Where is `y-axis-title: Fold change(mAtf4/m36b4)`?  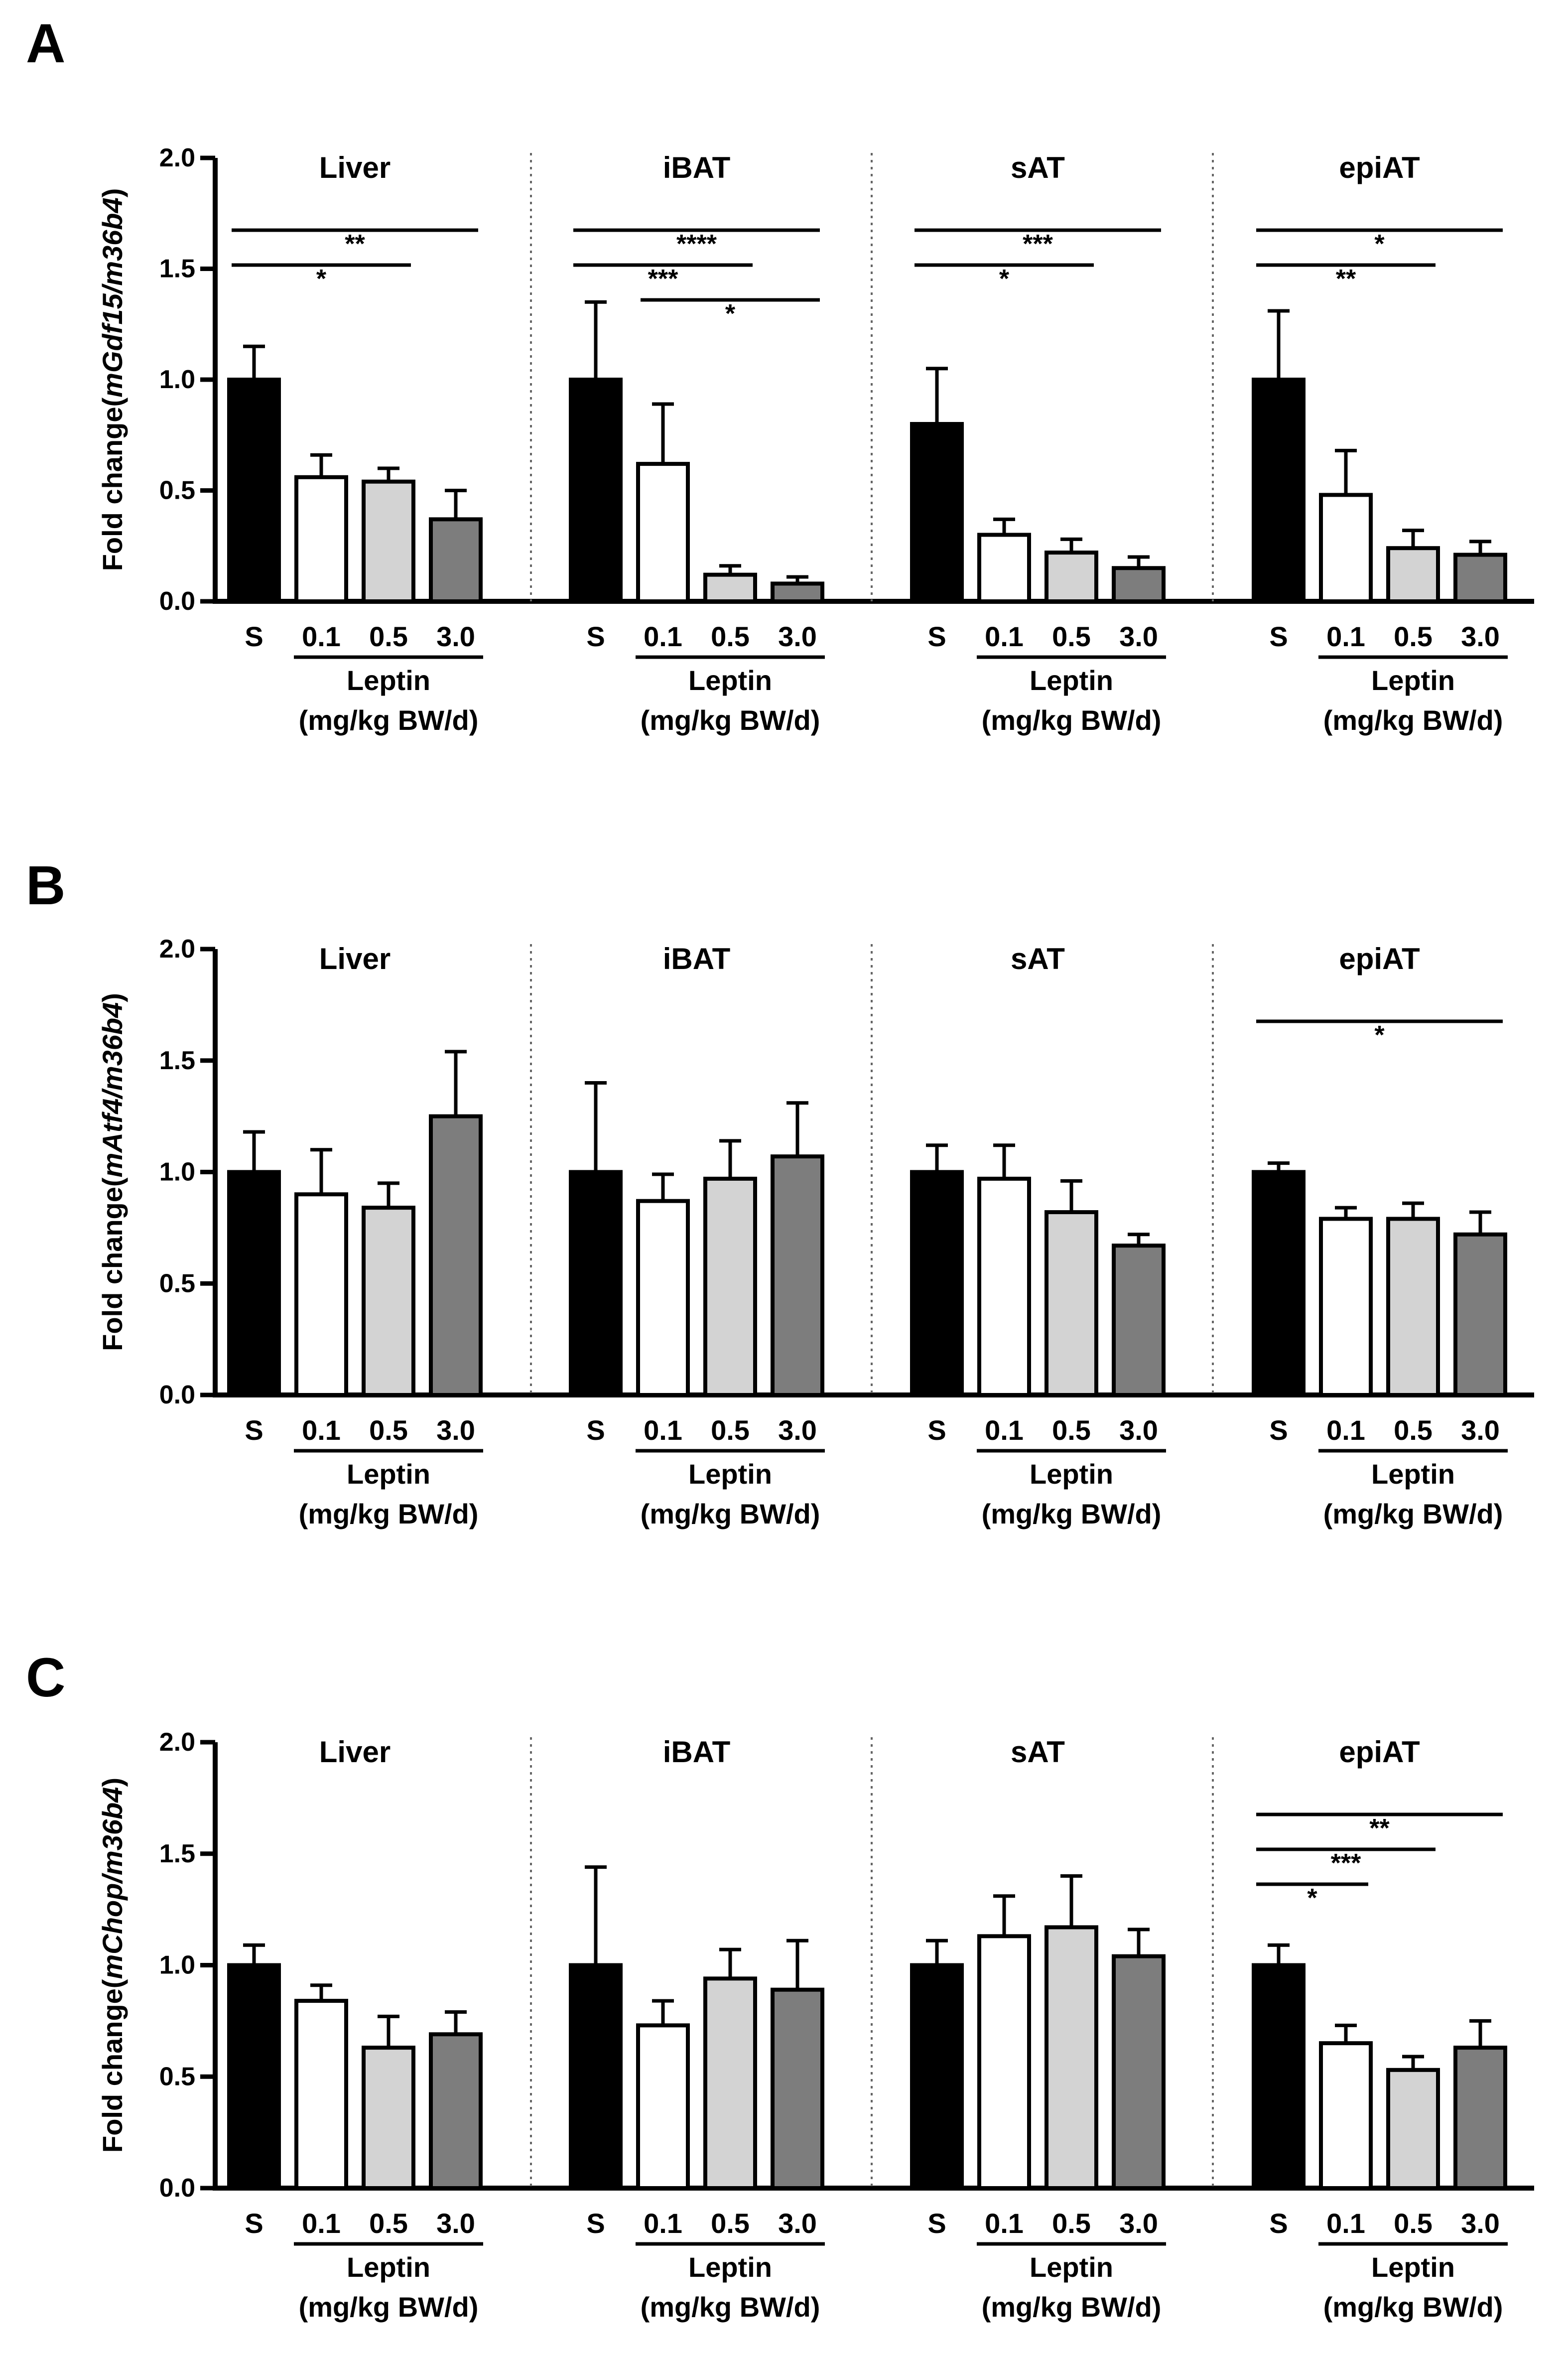
y-axis-title: Fold change(mAtf4/m36b4) is located at coordinates (113, 1172).